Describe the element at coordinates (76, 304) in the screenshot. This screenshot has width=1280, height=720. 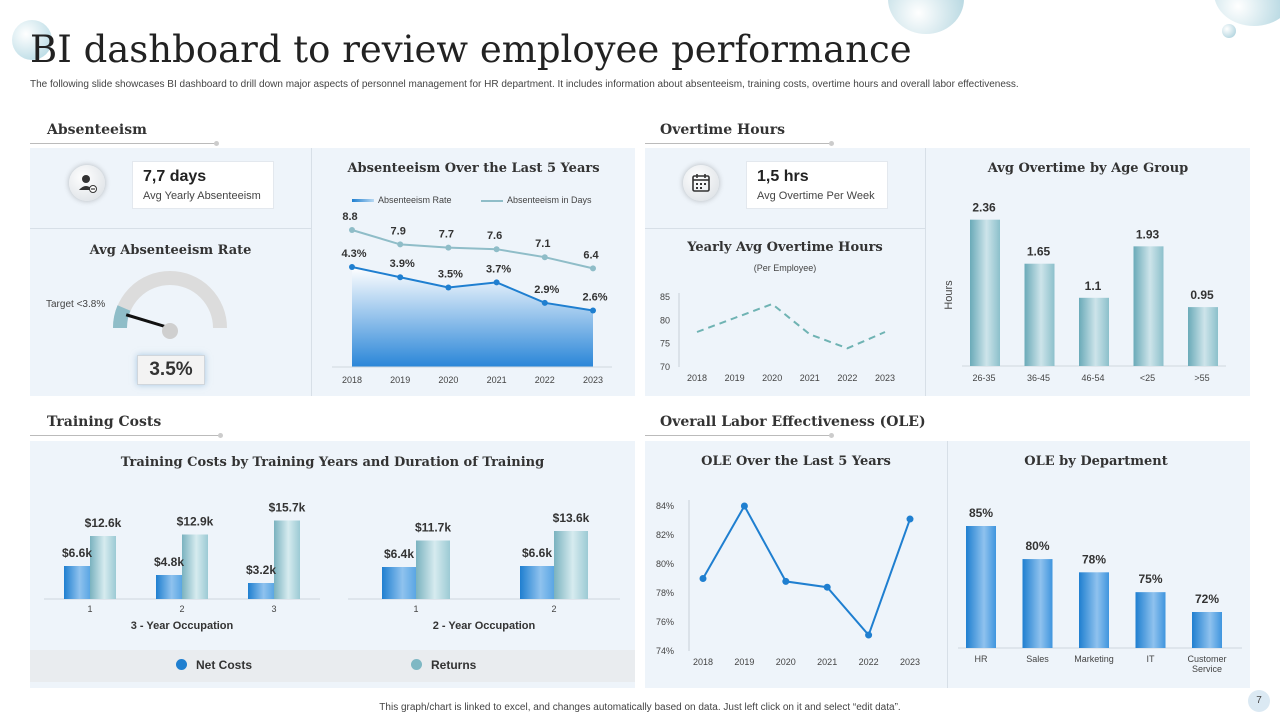
I see `gauge-target-label: Target <3.8%` at that location.